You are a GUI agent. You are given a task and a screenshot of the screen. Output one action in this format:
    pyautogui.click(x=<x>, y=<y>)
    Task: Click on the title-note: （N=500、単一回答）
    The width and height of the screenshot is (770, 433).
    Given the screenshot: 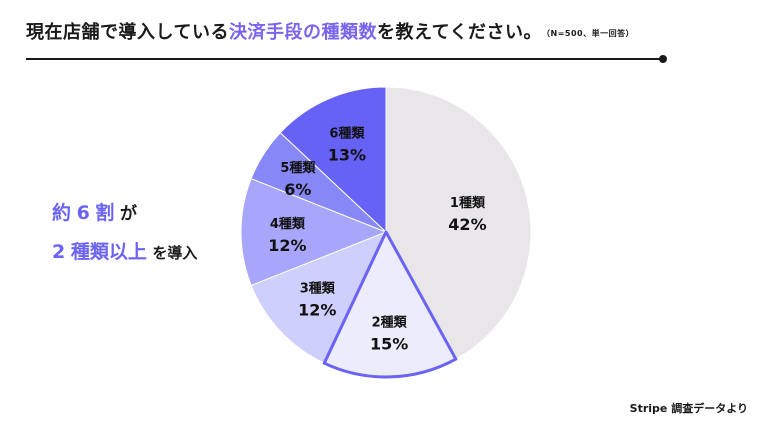 What is the action you would take?
    pyautogui.click(x=590, y=33)
    